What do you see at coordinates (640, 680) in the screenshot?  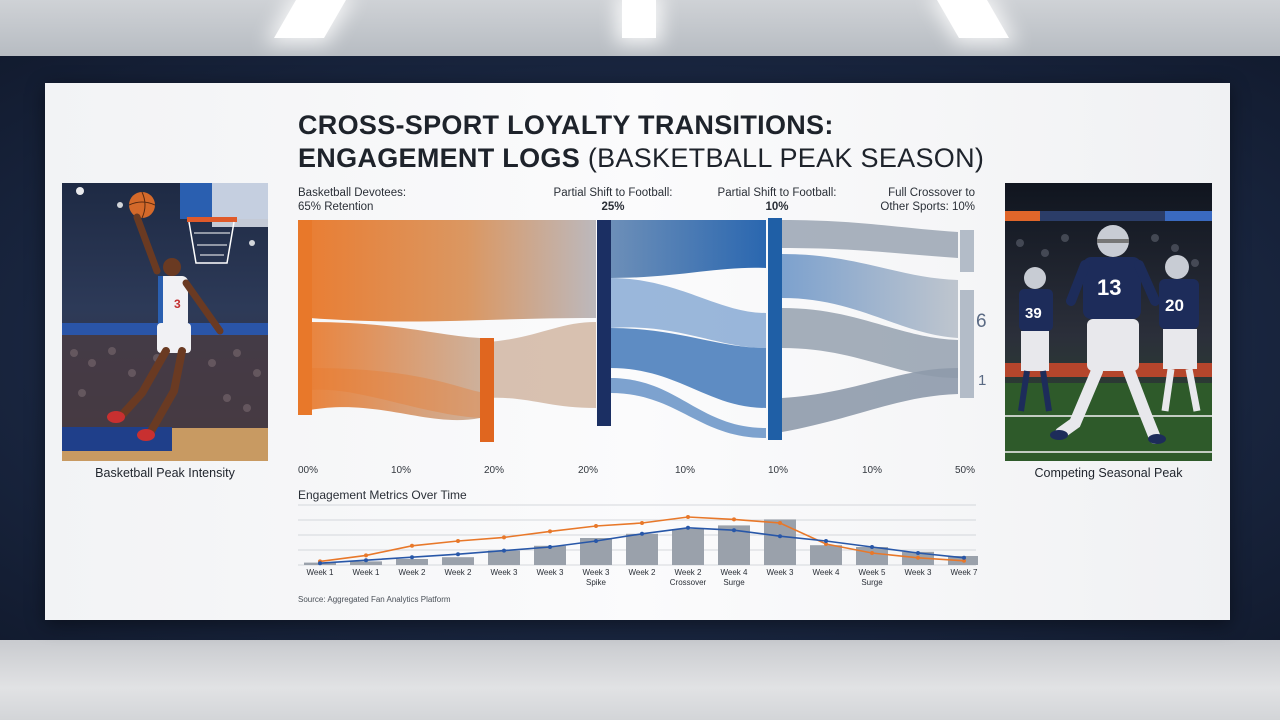 I see `floor` at bounding box center [640, 680].